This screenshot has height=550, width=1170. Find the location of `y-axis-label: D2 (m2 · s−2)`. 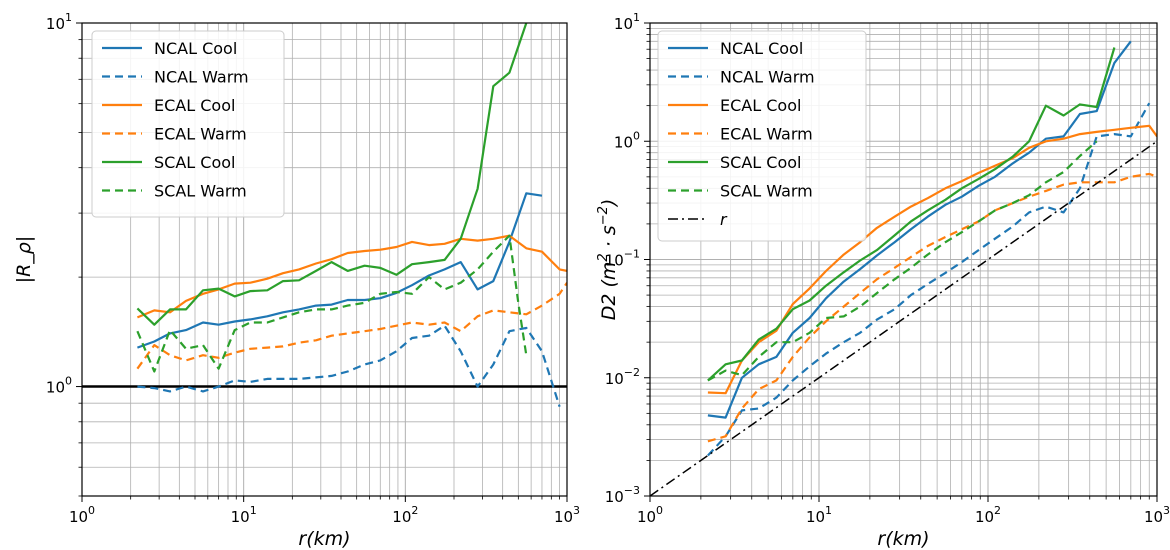

y-axis-label: D2 (m2 · s−2) is located at coordinates (608, 260).